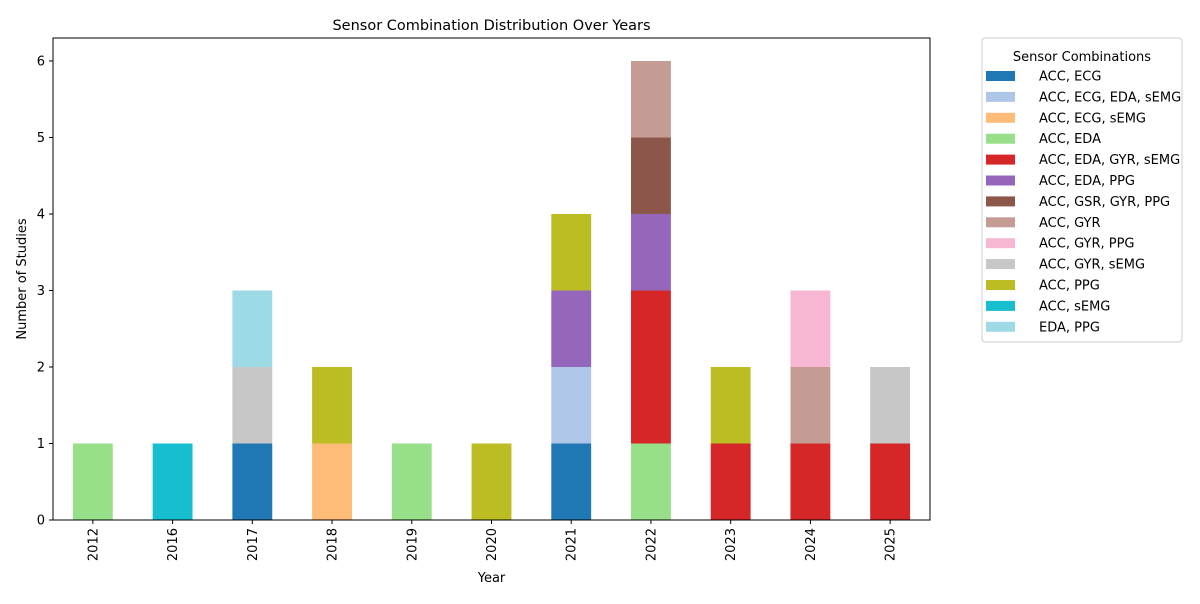  I want to click on legend-label: ACC, PPG, so click(1069, 286).